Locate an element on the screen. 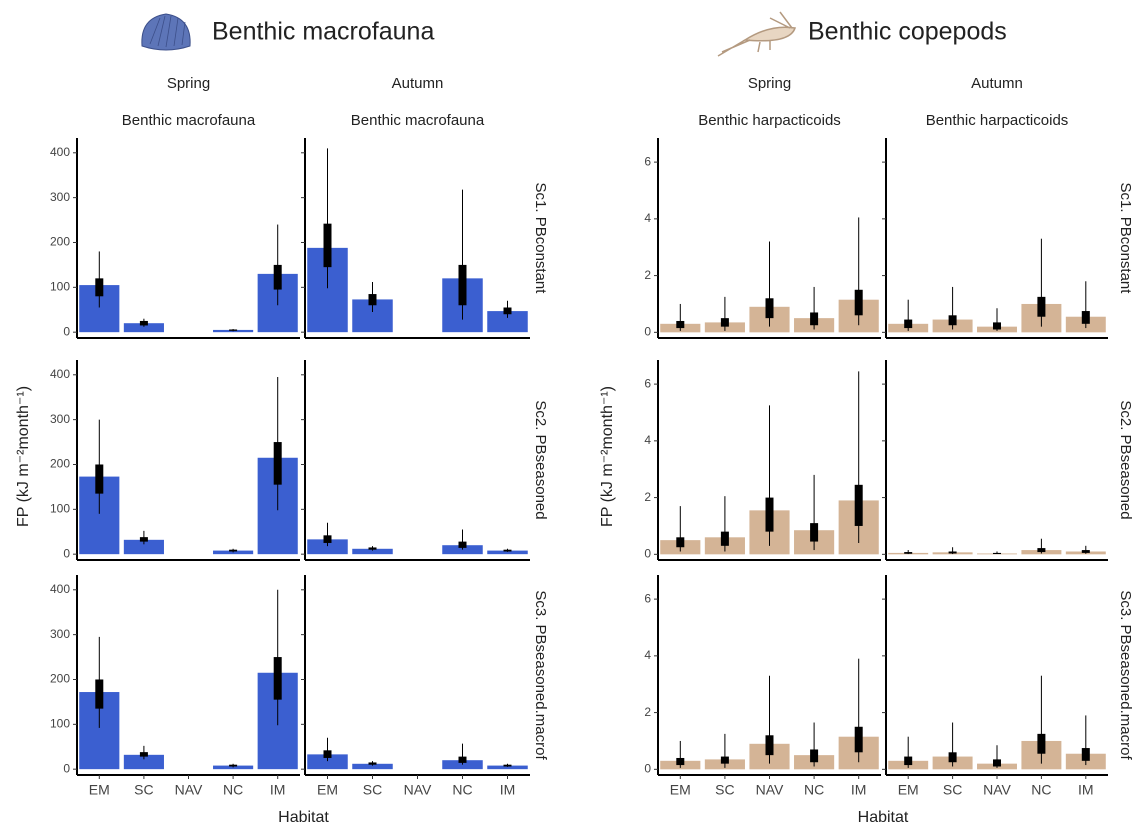 This screenshot has height=828, width=1142. panel-title: Benthic macrofauna is located at coordinates (323, 32).